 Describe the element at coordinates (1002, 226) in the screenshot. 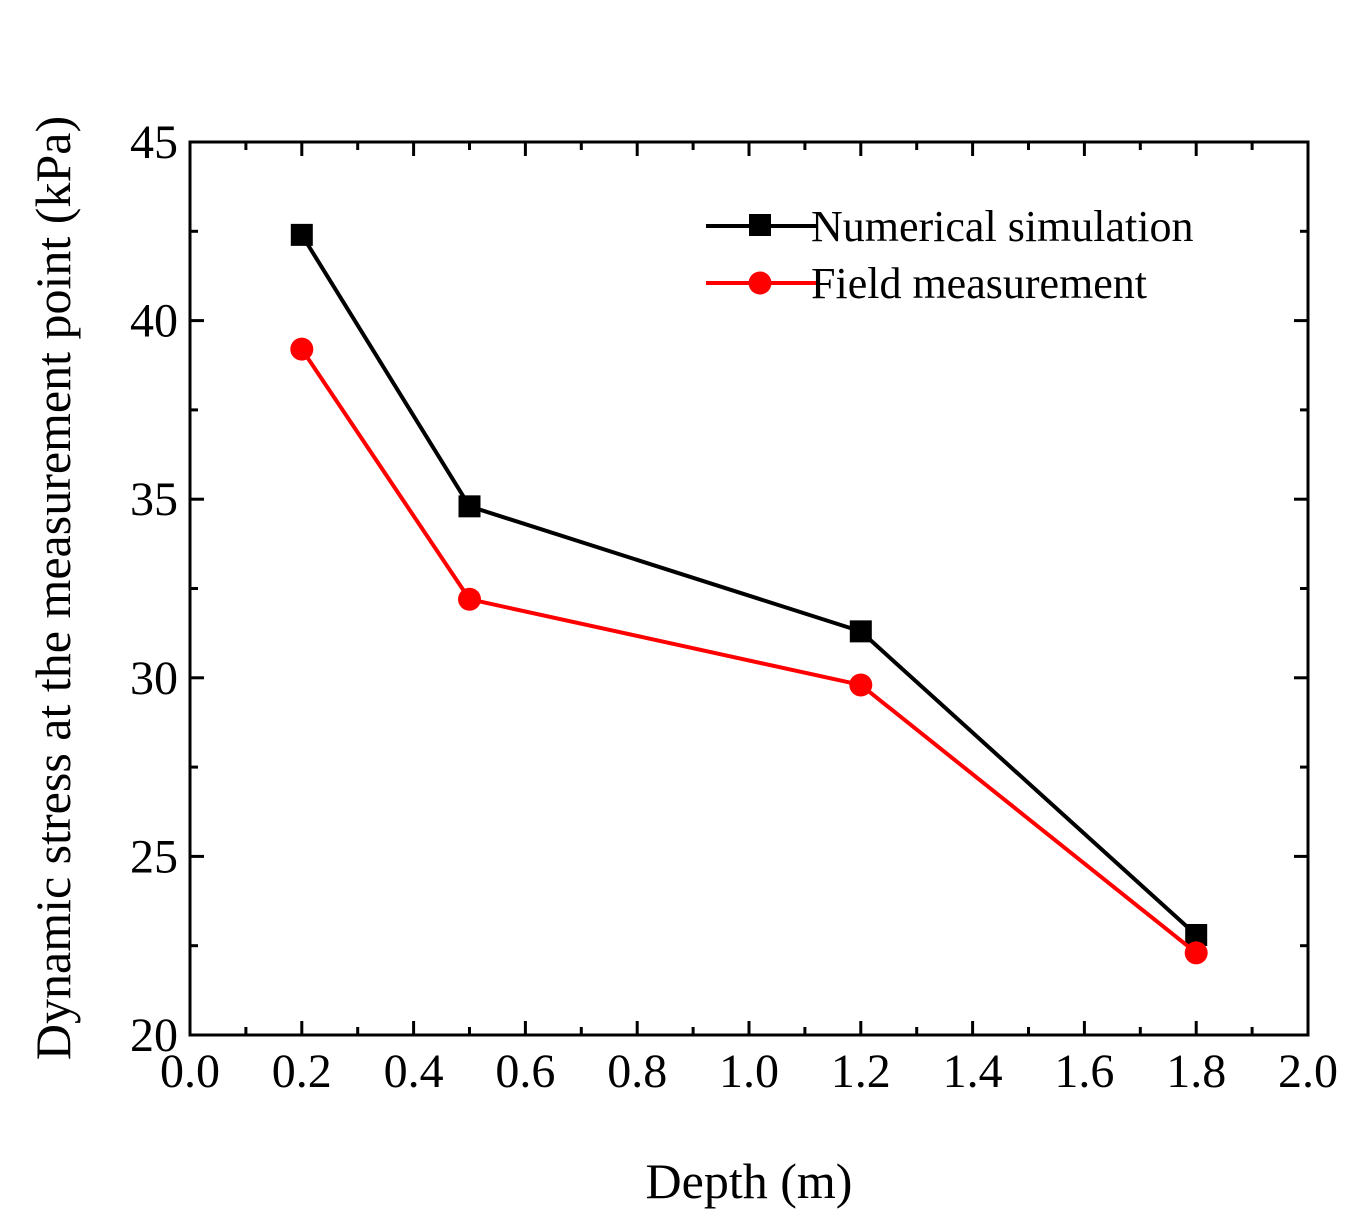

I see `legend-label-numerical-simulation: Numerical simulation` at that location.